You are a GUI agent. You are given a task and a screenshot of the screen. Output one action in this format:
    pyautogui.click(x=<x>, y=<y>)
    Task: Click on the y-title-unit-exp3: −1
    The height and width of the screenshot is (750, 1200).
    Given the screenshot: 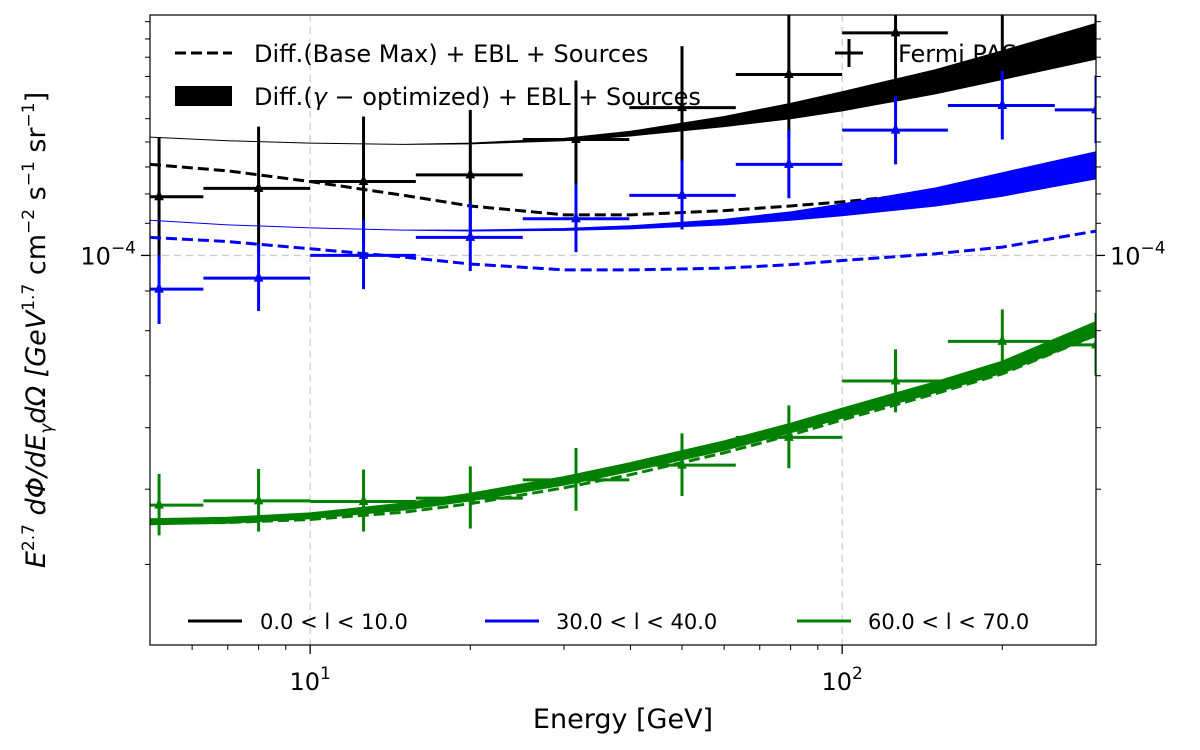 What is the action you would take?
    pyautogui.click(x=29, y=173)
    